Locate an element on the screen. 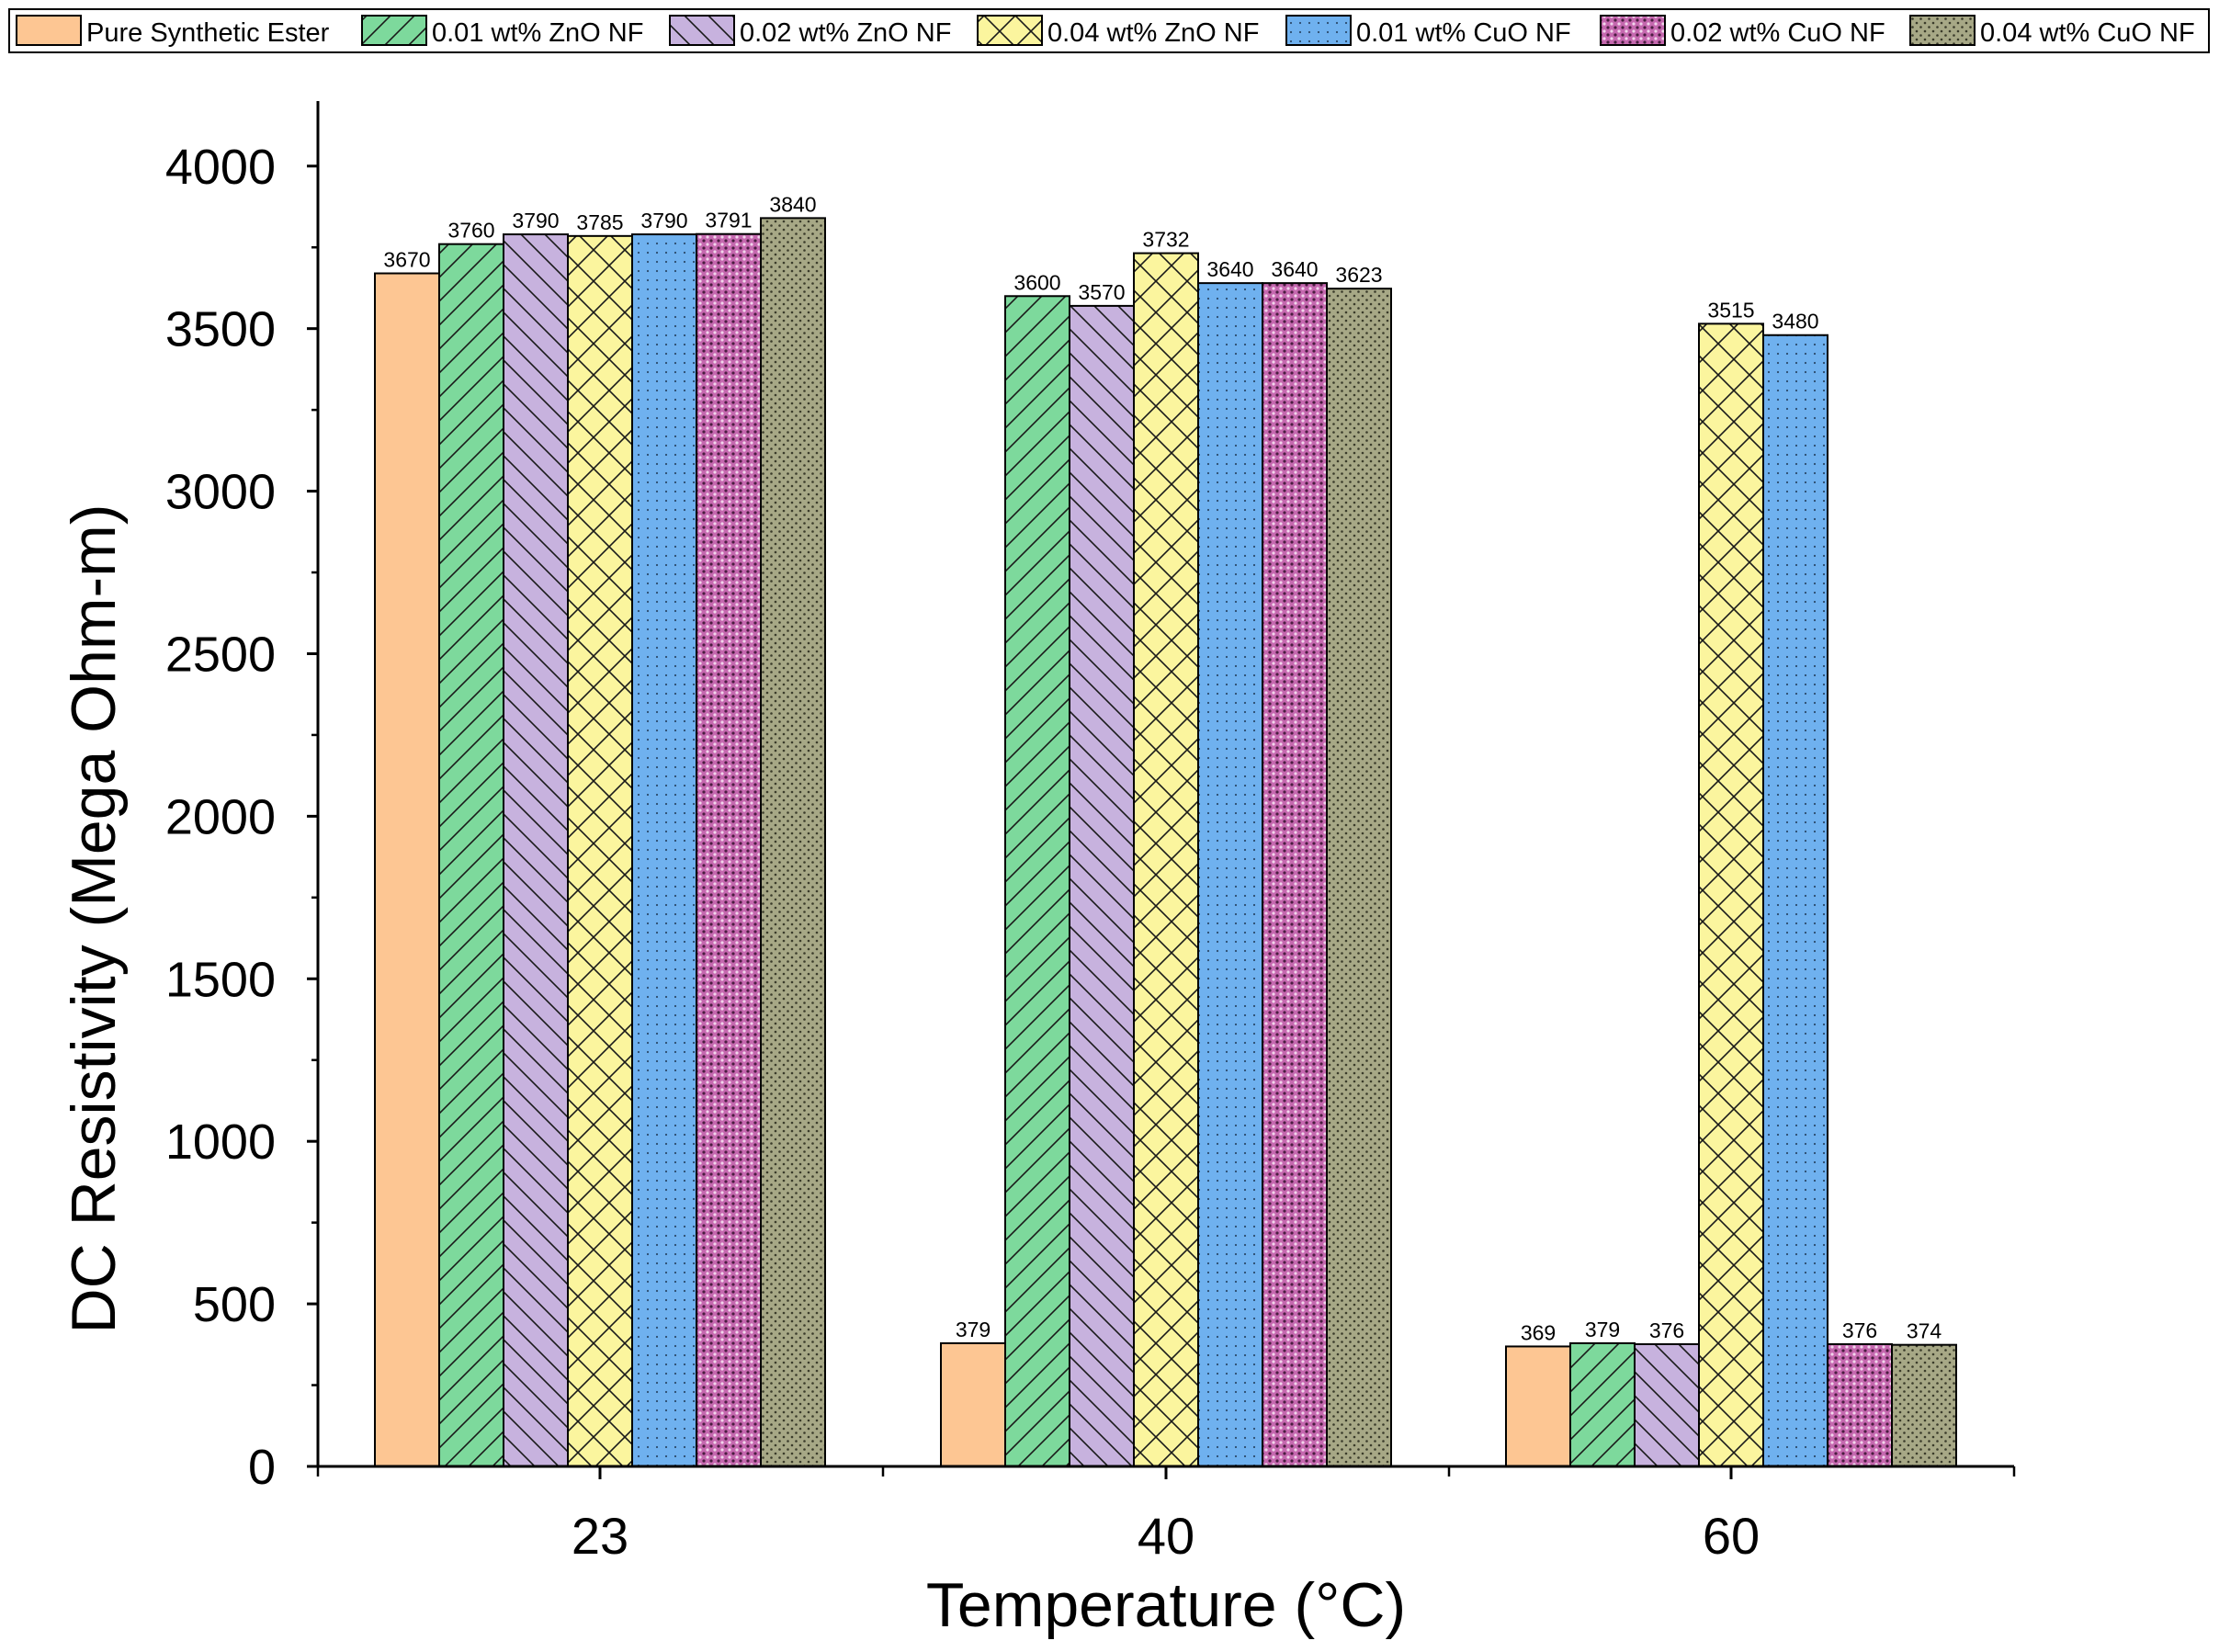  legend-item: Pure Synthetic Ester is located at coordinates (173, 31).